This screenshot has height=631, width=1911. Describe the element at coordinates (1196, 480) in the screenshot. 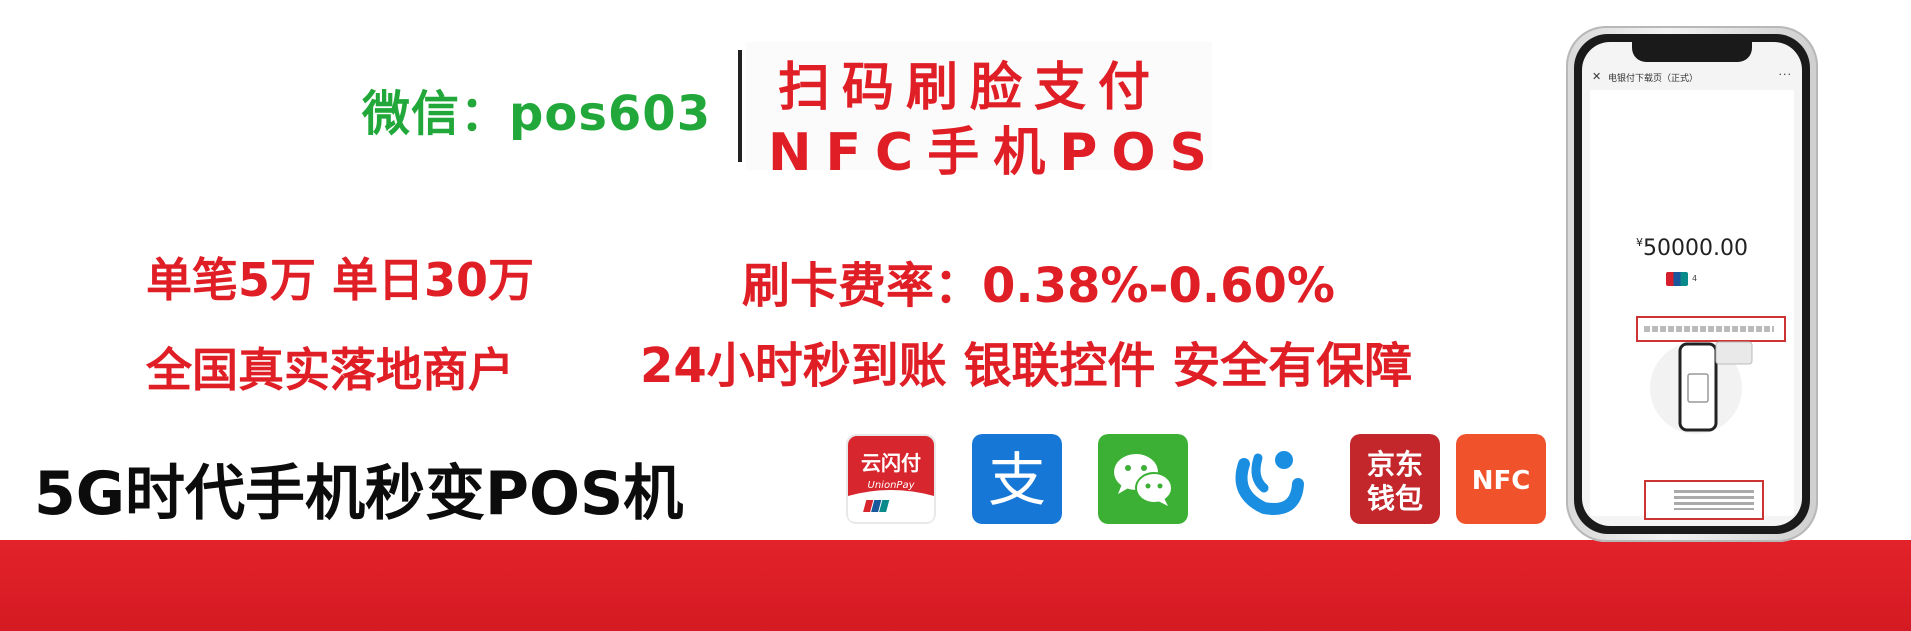

I see `payment-icons: 云闪付 UnionPay 支` at that location.